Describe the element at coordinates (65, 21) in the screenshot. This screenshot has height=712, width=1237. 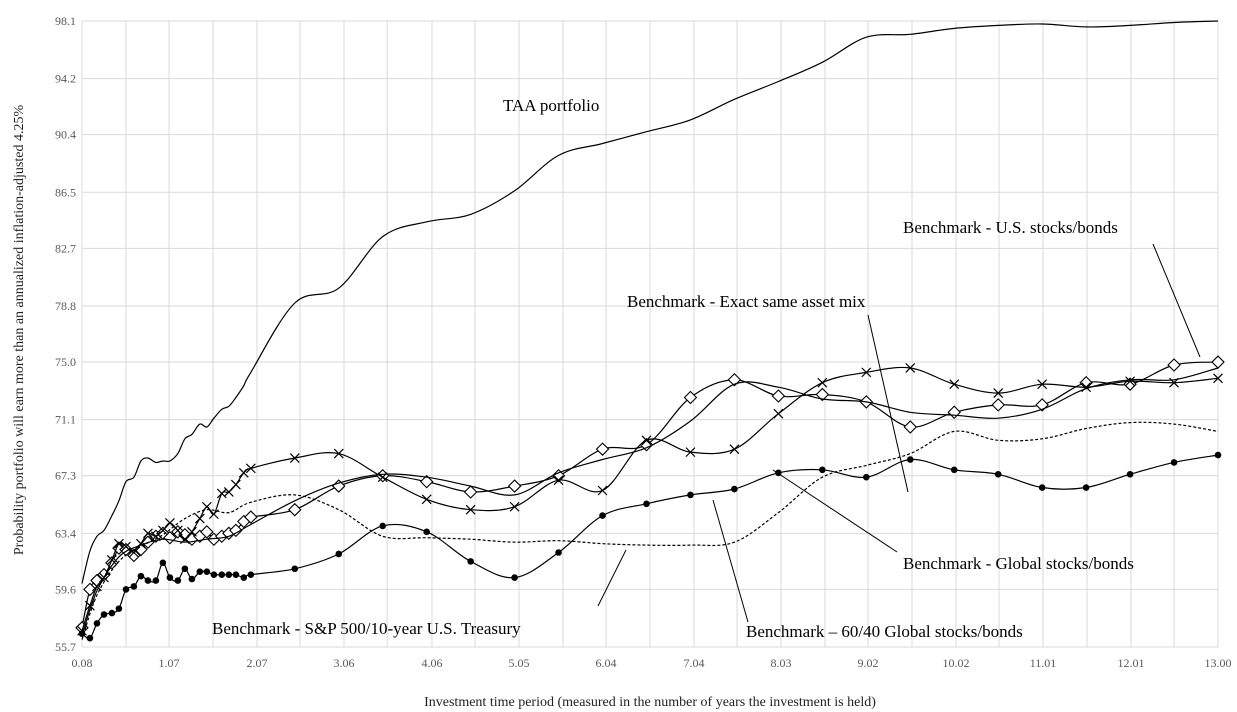
I see `y-tick-label: 98.1` at that location.